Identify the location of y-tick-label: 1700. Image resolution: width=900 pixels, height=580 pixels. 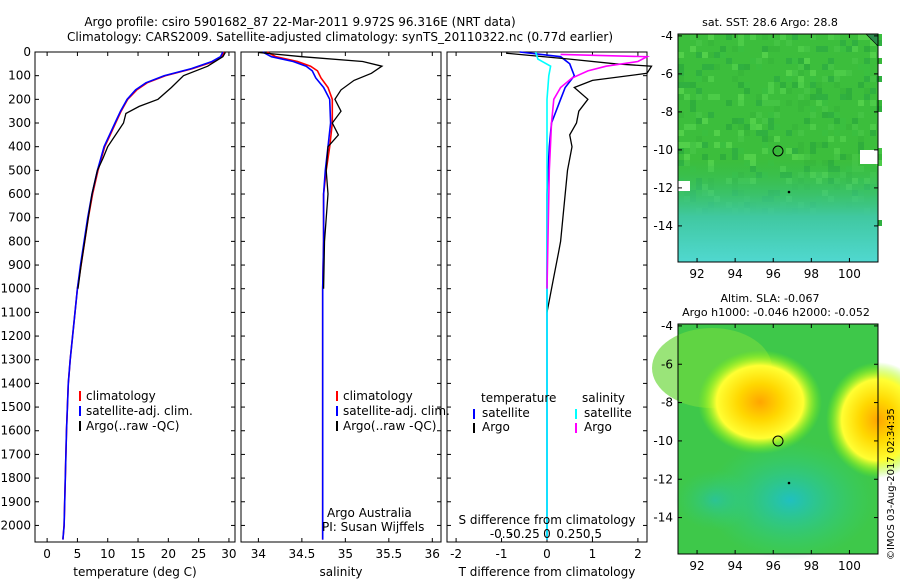
(15, 454).